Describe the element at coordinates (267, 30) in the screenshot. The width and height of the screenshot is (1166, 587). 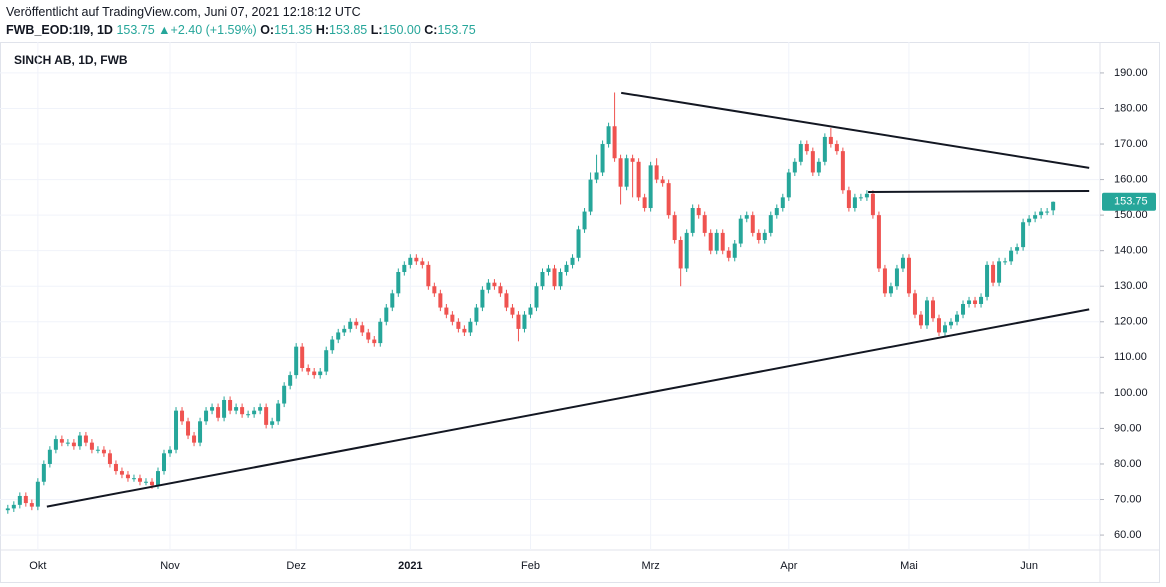
I see `o-label: O:` at that location.